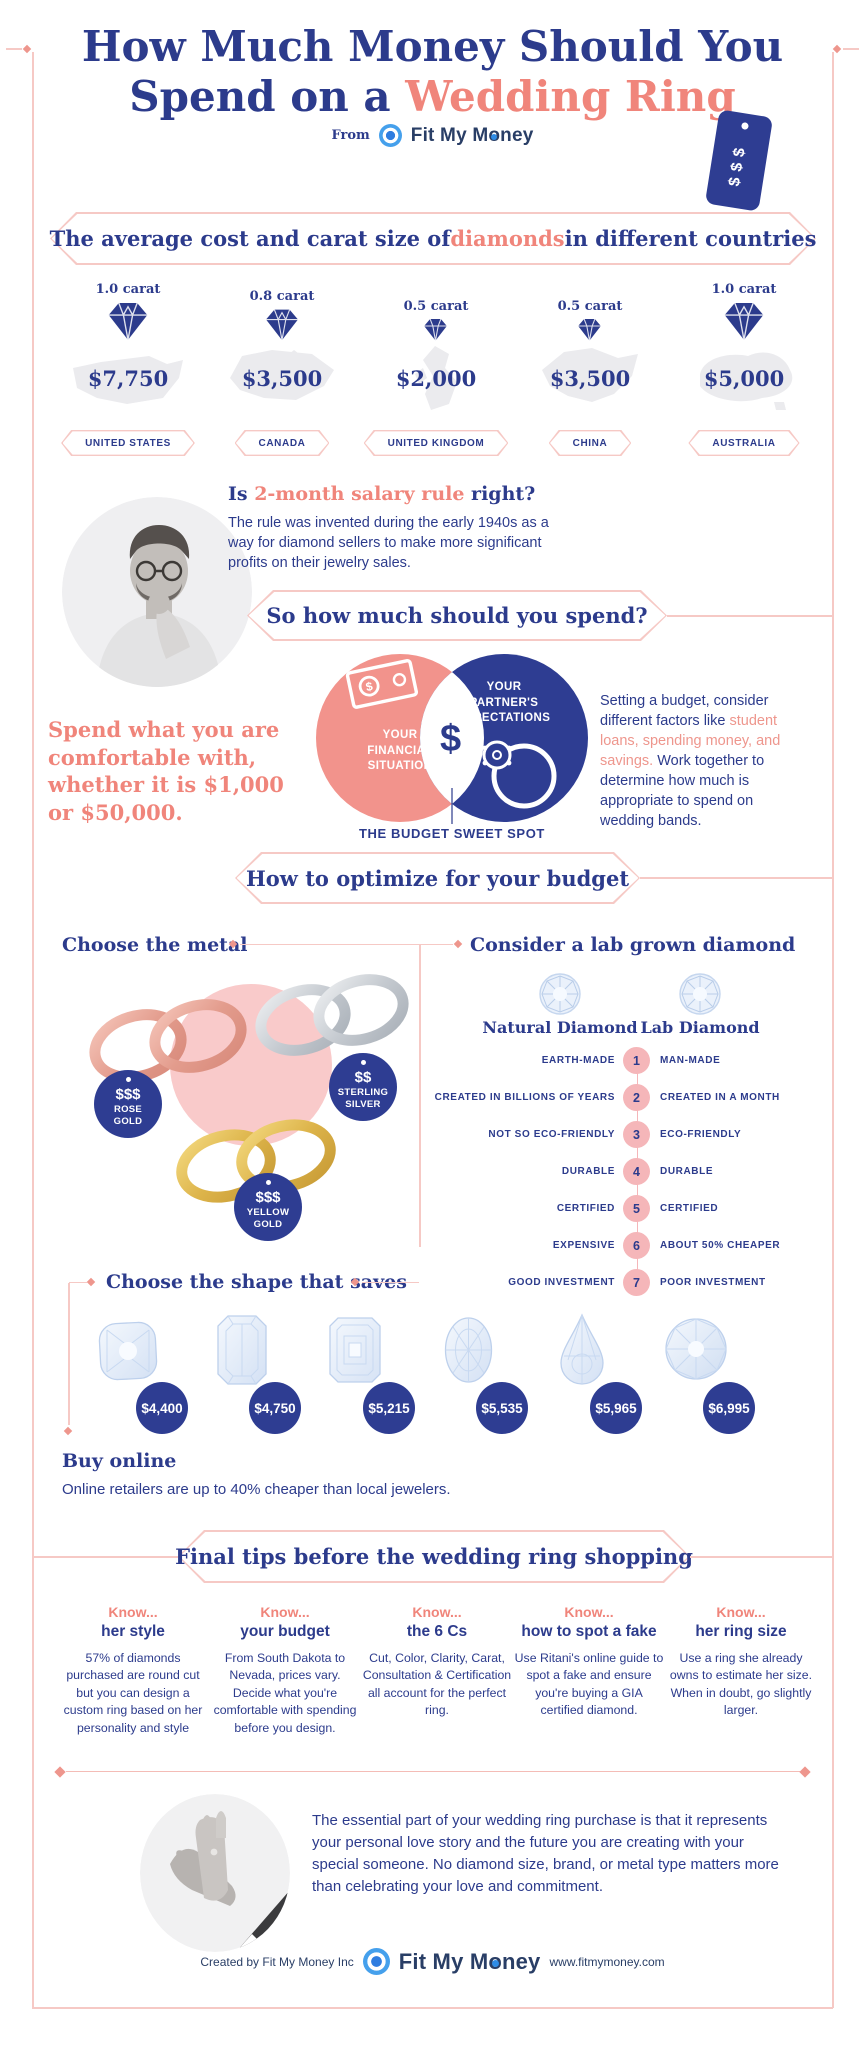 This screenshot has width=865, height=2048. What do you see at coordinates (128, 289) in the screenshot?
I see `carat-label: 1.0 carat` at bounding box center [128, 289].